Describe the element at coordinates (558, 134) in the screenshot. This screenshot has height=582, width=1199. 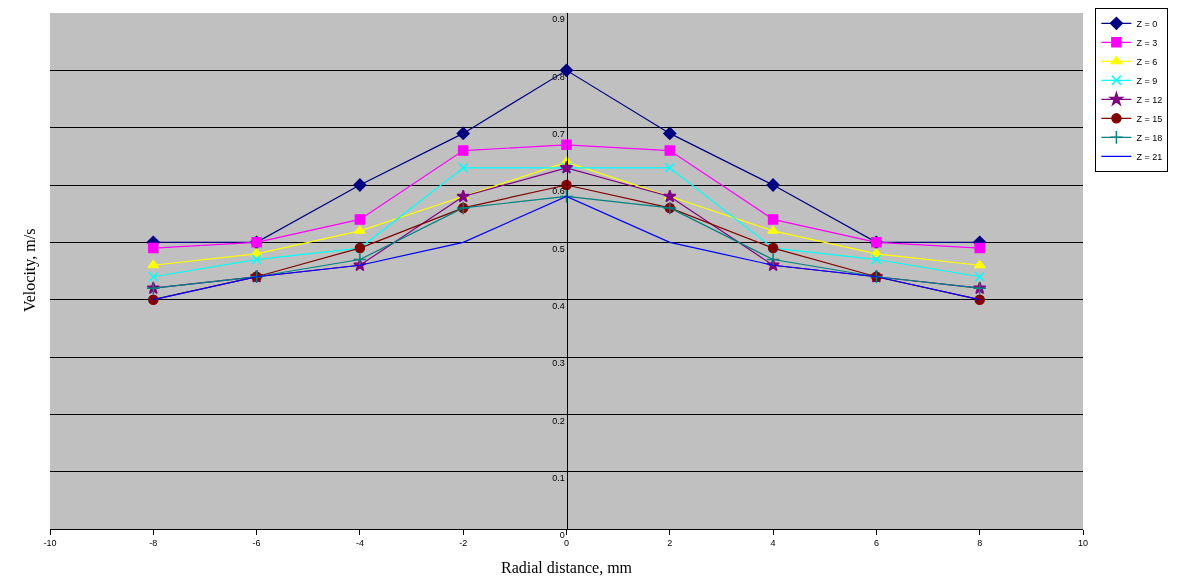
I see `y-tick-label: 0.7` at that location.